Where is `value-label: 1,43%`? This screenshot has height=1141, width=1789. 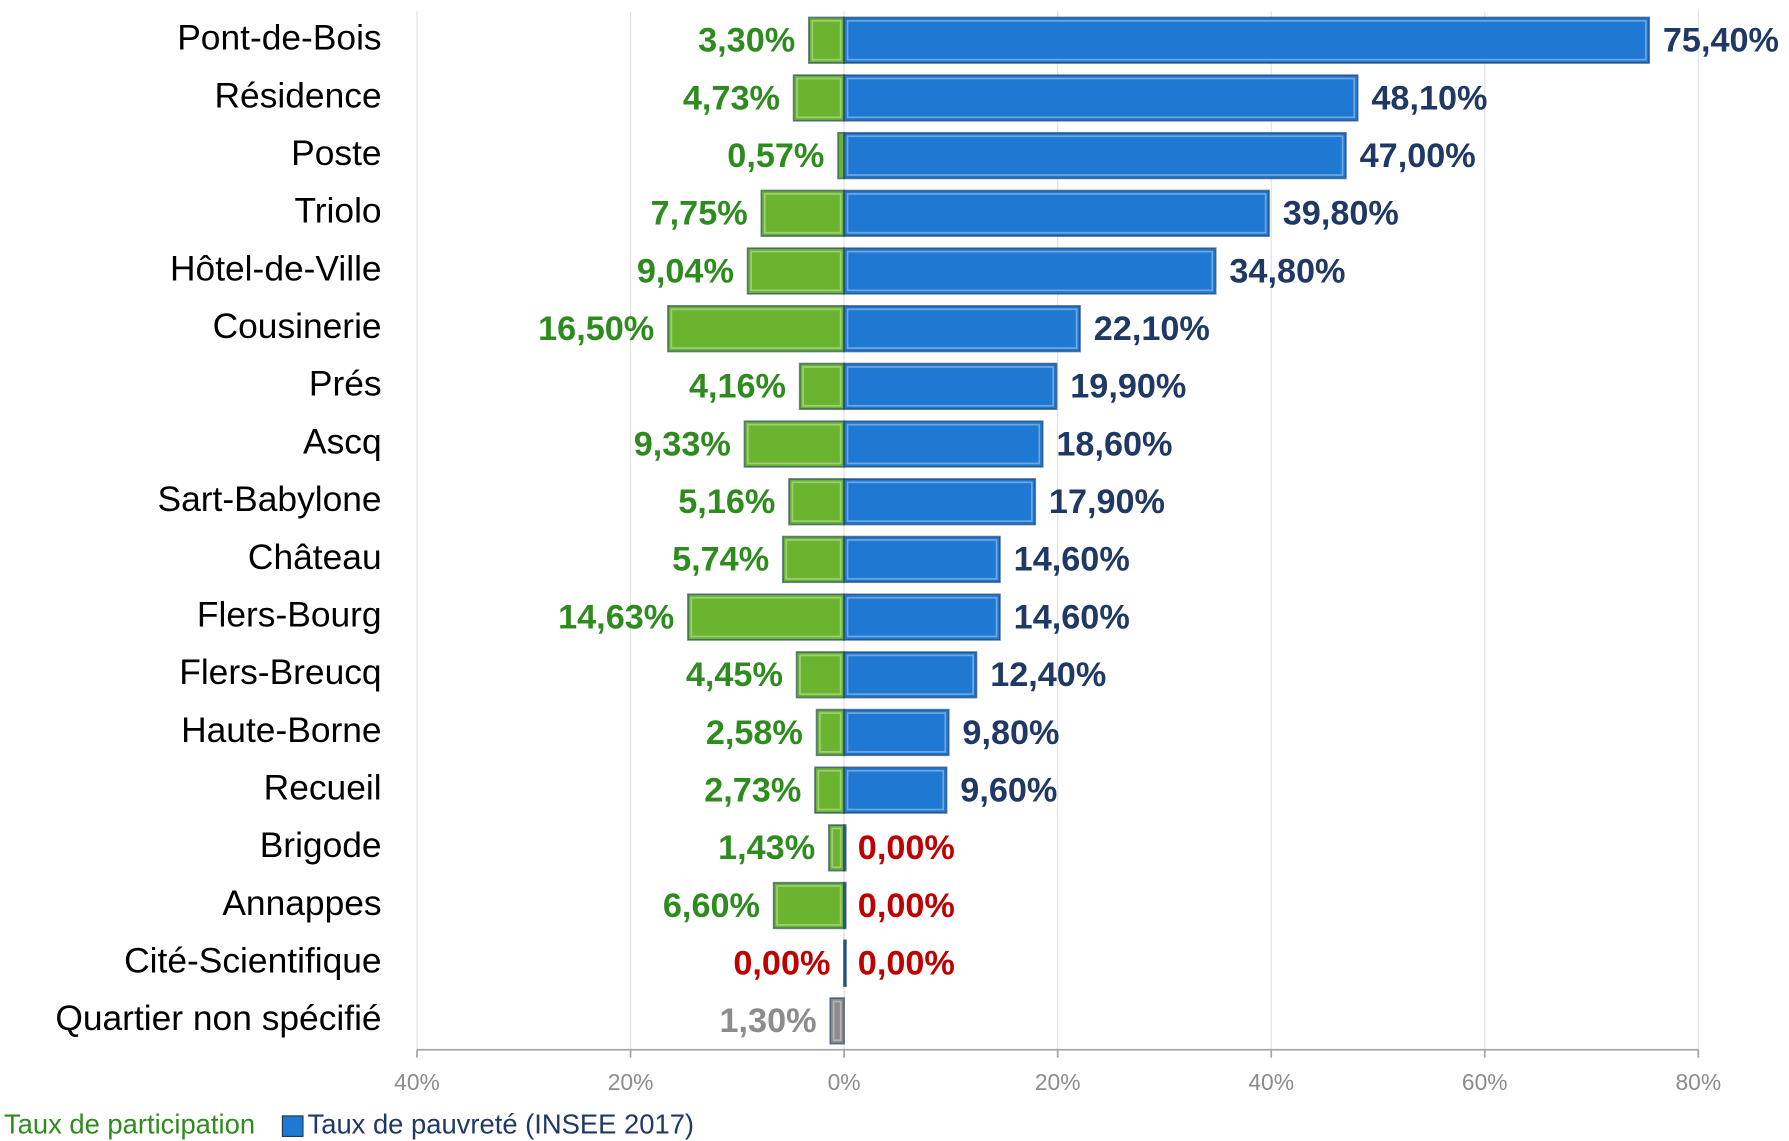 value-label: 1,43% is located at coordinates (766, 848).